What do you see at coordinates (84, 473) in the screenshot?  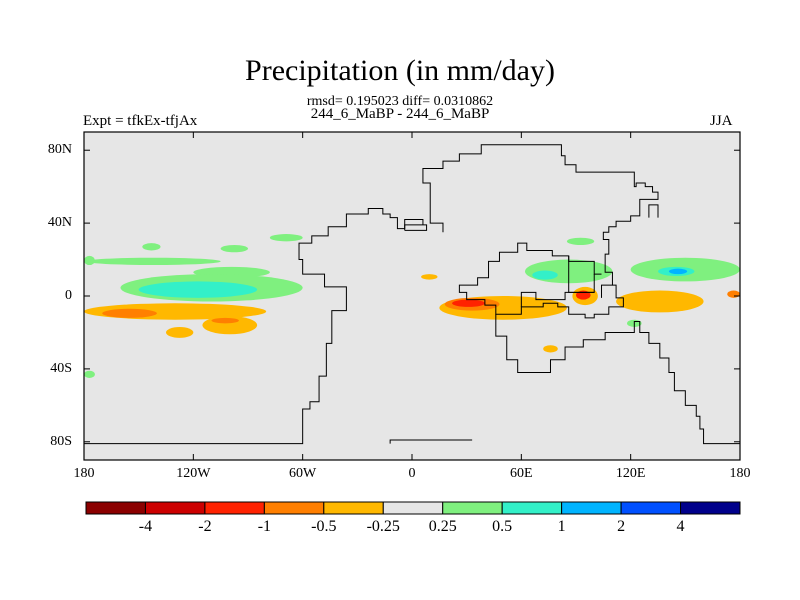 I see `x-tick-label-0: 180` at bounding box center [84, 473].